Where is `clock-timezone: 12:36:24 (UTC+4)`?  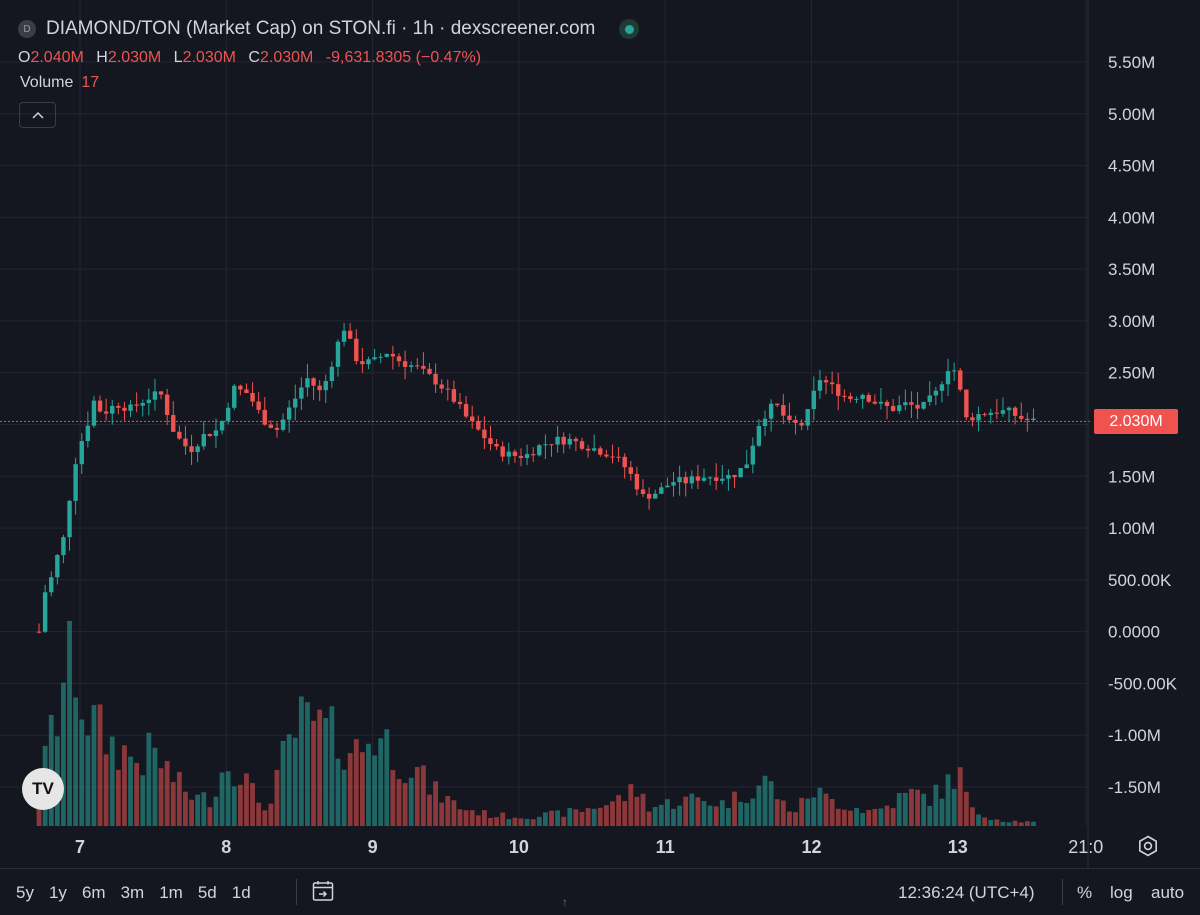
clock-timezone: 12:36:24 (UTC+4) is located at coordinates (966, 892).